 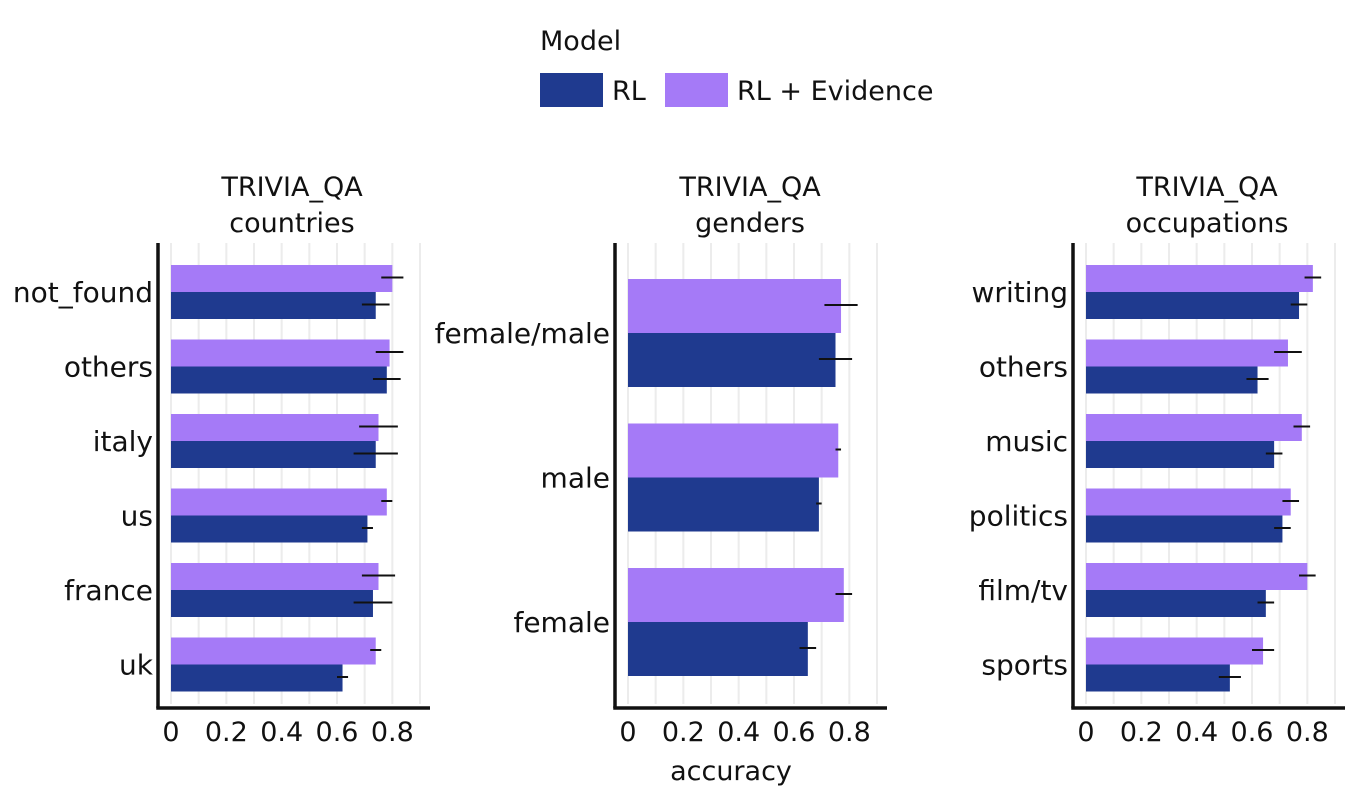 I want to click on category-label: female/male, so click(x=522, y=333).